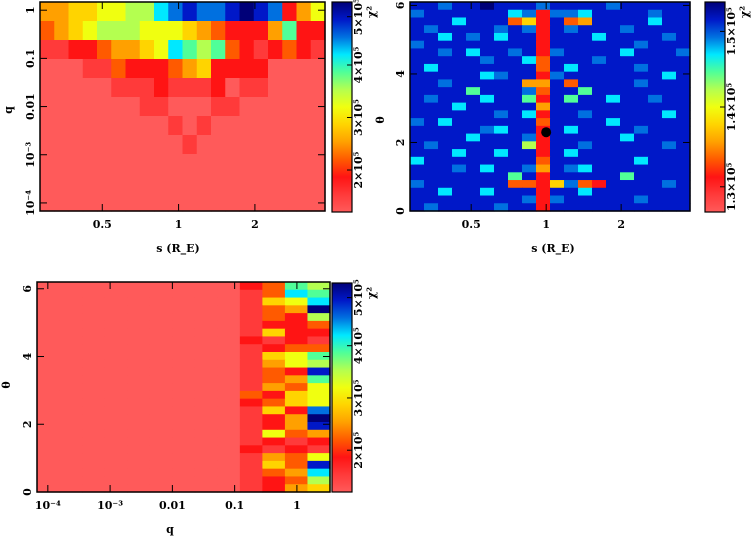 This screenshot has width=754, height=537. What do you see at coordinates (170, 529) in the screenshot?
I see `x-axis-label: q` at bounding box center [170, 529].